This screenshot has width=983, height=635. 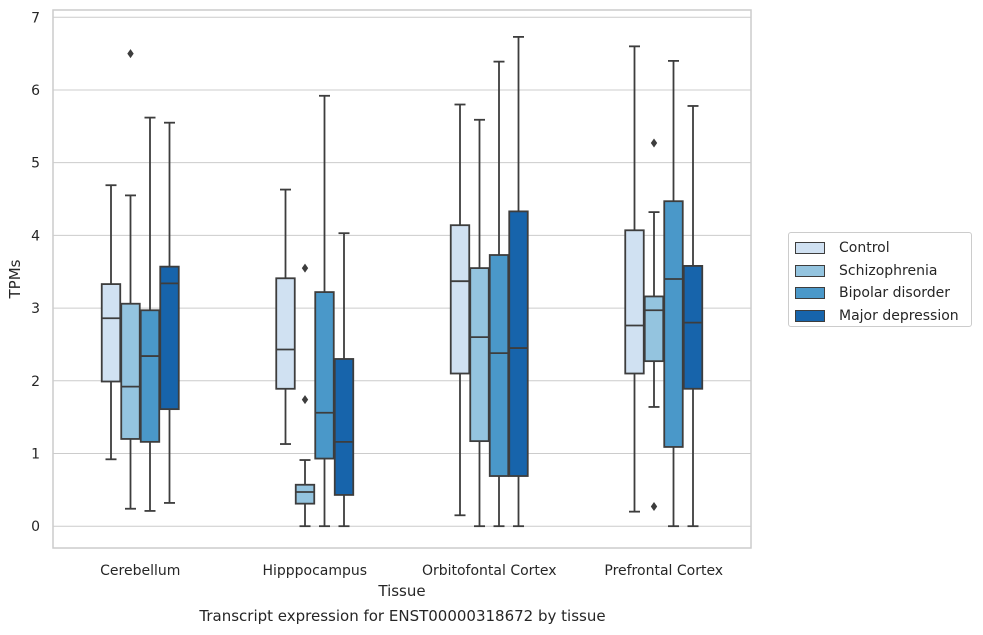 What do you see at coordinates (810, 293) in the screenshot?
I see `legend-swatch-bipolar` at bounding box center [810, 293].